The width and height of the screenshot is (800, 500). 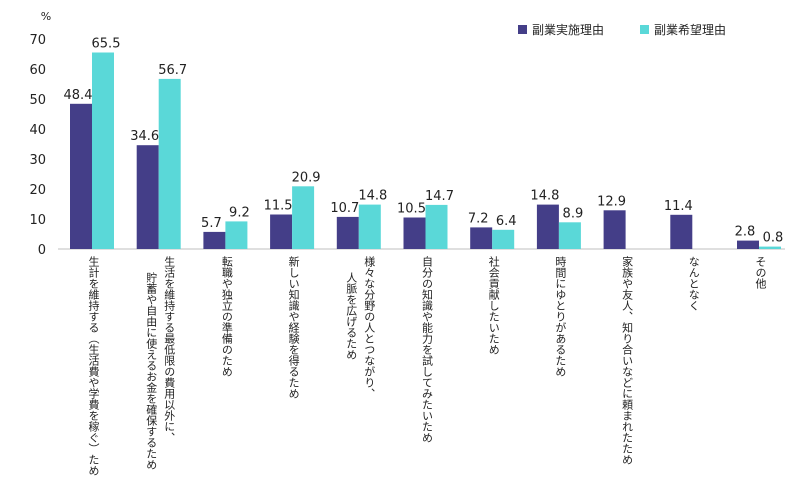 What do you see at coordinates (172, 70) in the screenshot?
I see `data-label: 56.7` at bounding box center [172, 70].